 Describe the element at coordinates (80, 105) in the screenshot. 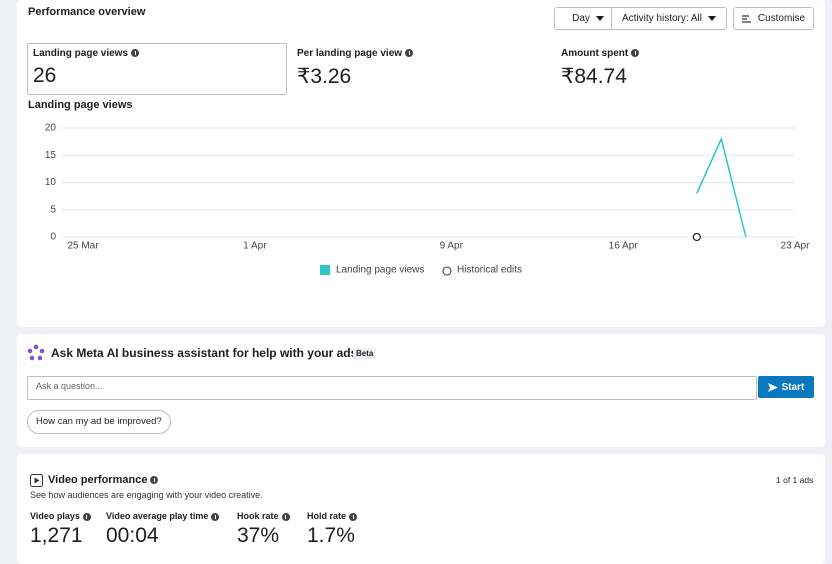

I see `chart-title: Landing page views` at that location.